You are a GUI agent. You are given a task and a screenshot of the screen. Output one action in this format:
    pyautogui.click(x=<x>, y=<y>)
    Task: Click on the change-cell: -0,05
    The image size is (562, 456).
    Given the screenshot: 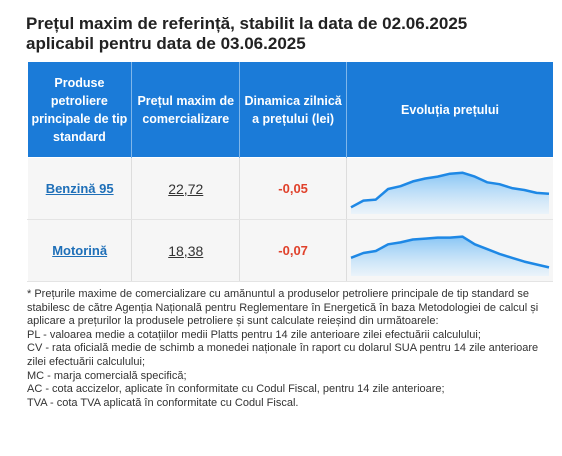 What is the action you would take?
    pyautogui.click(x=293, y=188)
    